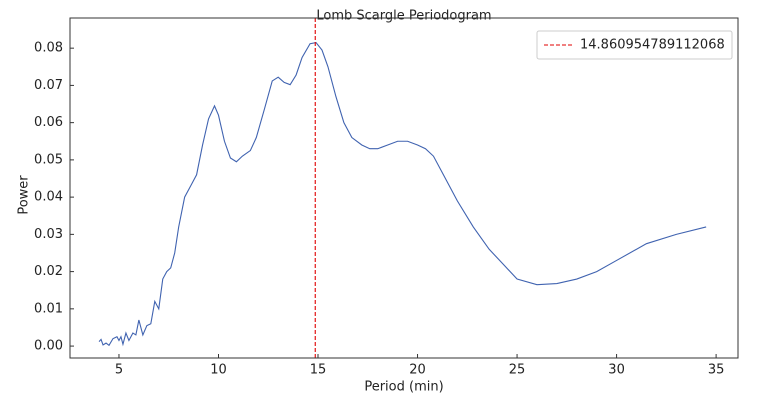 The image size is (770, 405). Describe the element at coordinates (716, 370) in the screenshot. I see `x-tick-label: 35` at that location.